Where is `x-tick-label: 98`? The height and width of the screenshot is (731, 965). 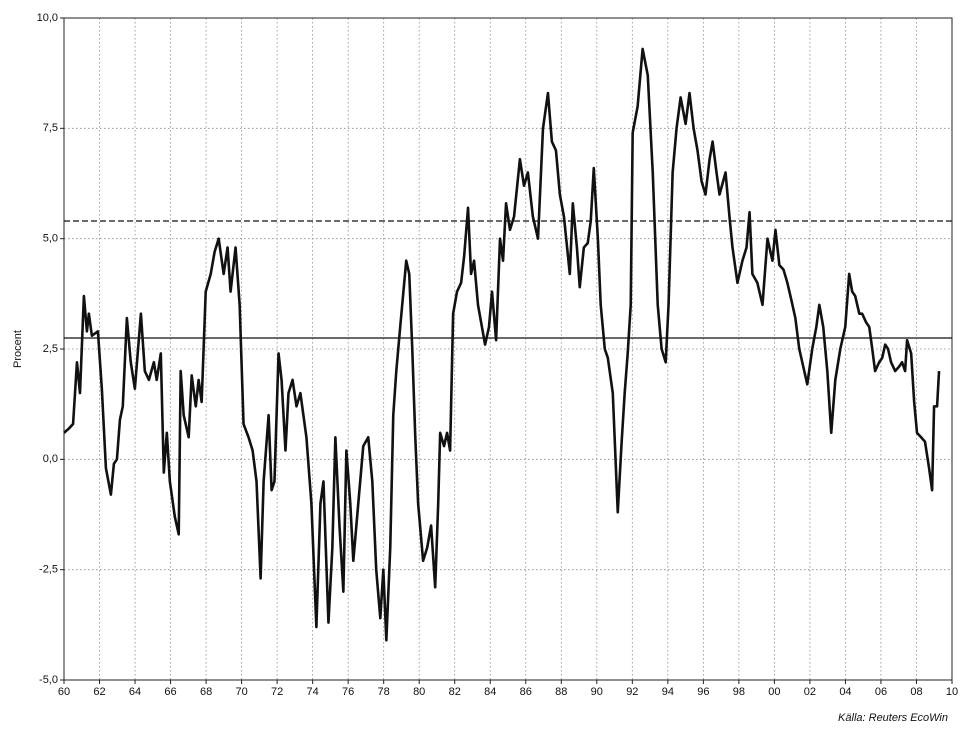
x-tick-label: 98 is located at coordinates (739, 692).